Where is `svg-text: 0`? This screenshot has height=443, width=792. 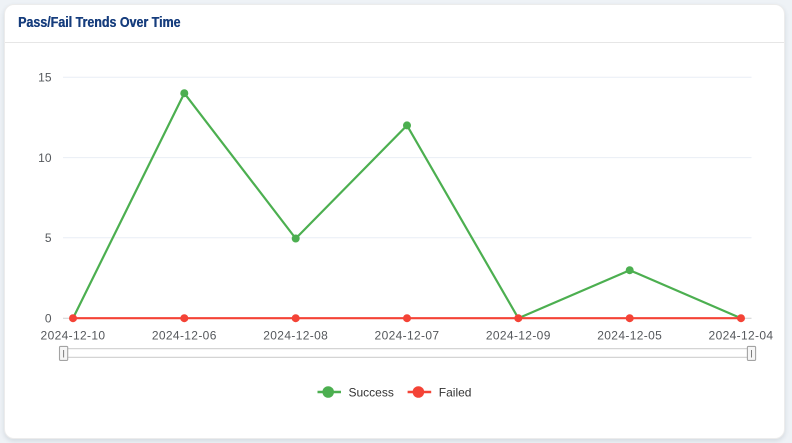
svg-text: 0 is located at coordinates (48, 319).